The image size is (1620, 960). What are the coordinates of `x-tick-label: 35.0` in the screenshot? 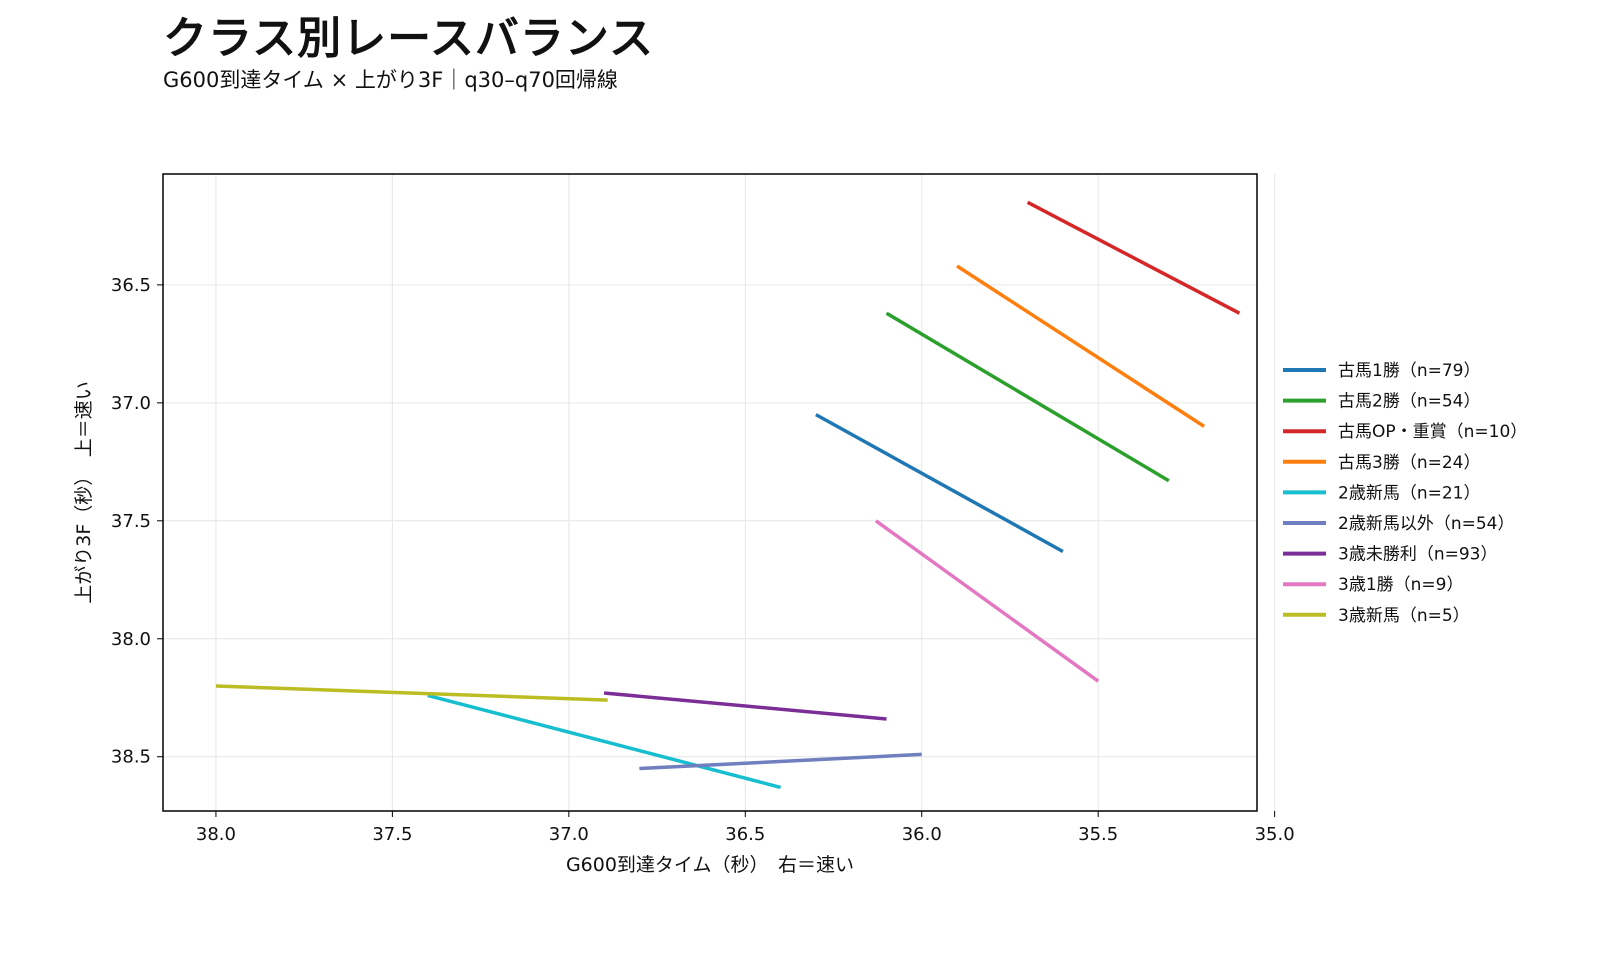 It's located at (1275, 834).